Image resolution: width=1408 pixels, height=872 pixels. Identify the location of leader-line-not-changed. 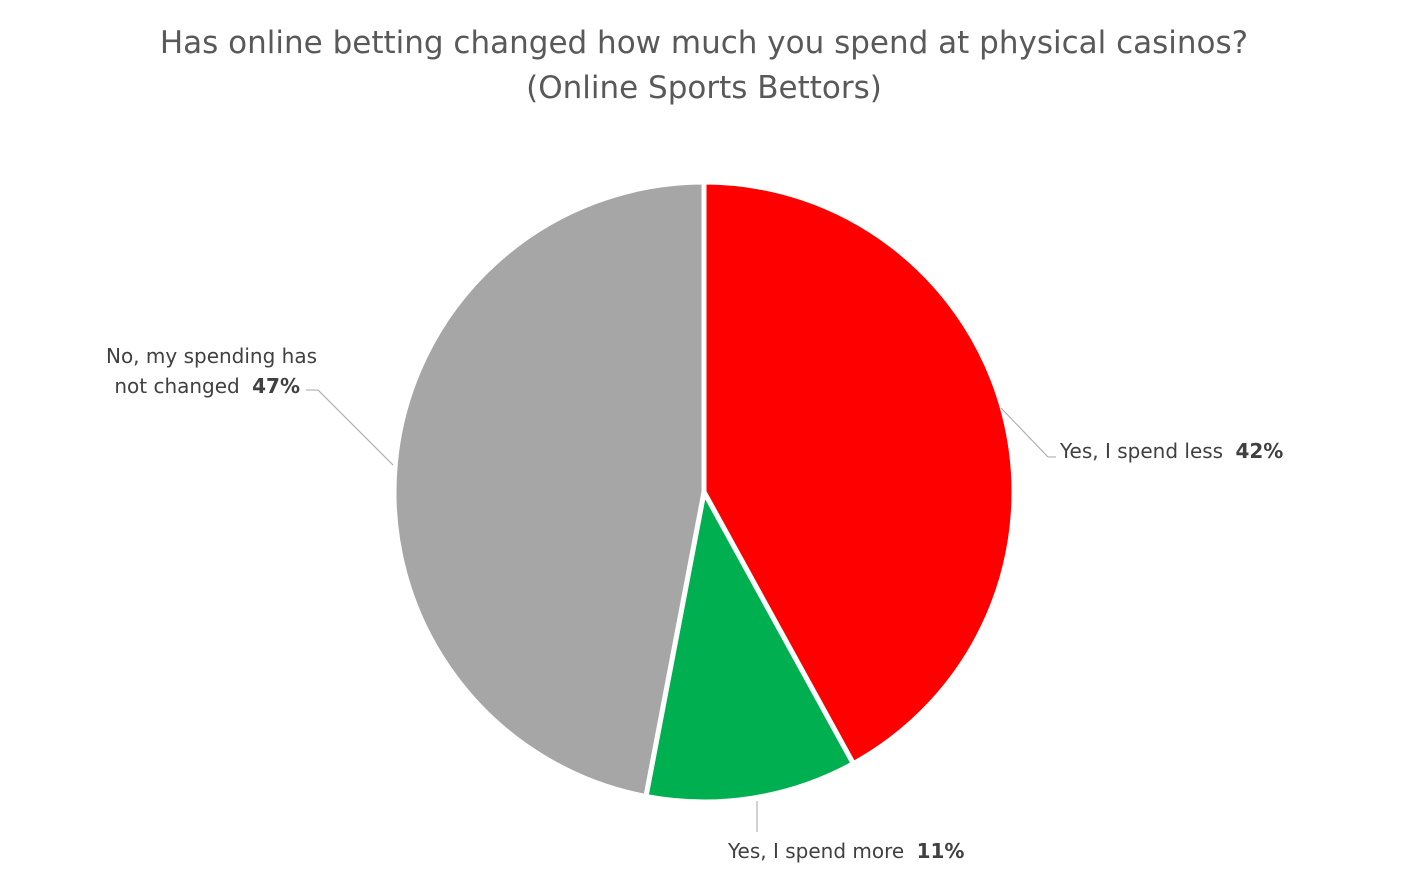
(355, 427).